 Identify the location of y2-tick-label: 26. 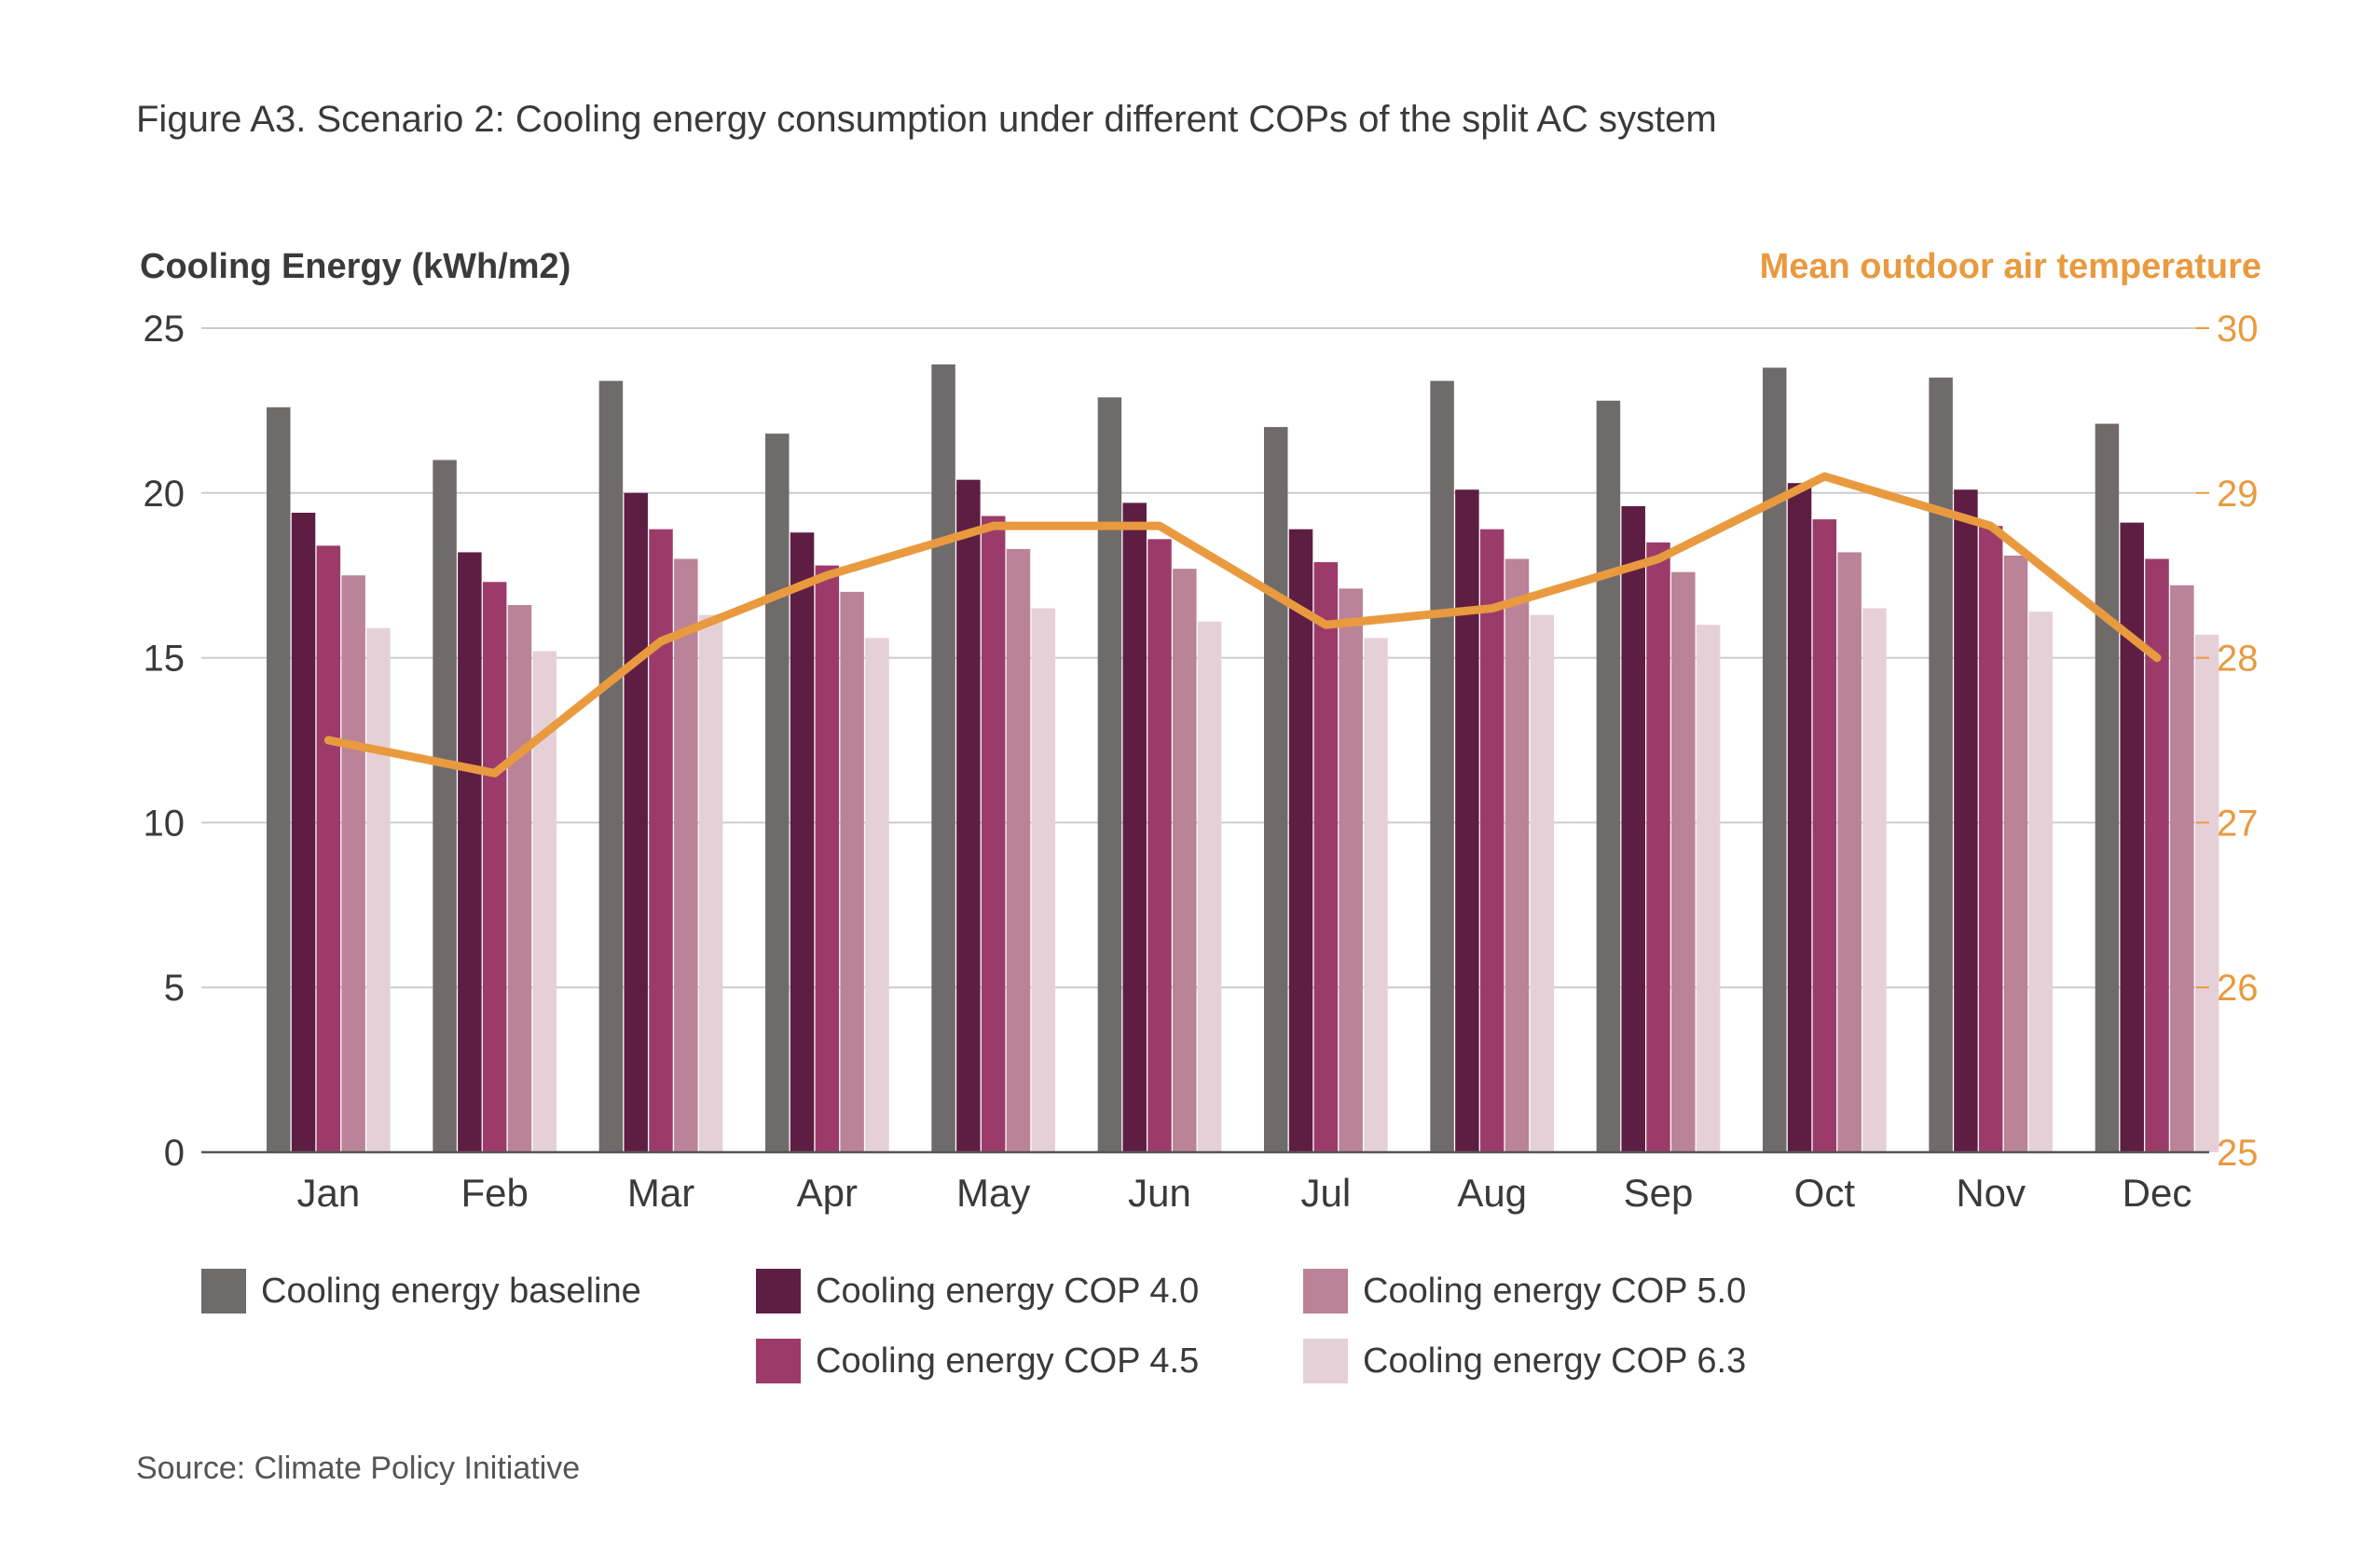
(2238, 988).